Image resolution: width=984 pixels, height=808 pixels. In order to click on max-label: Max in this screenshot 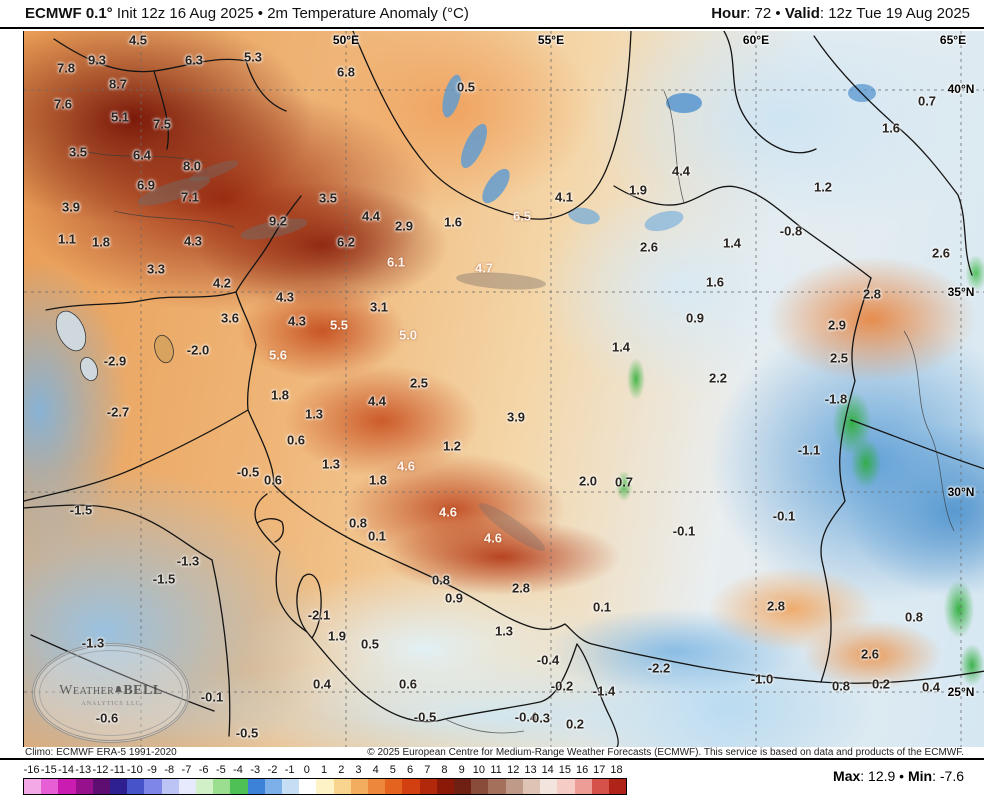, I will do `click(847, 776)`.